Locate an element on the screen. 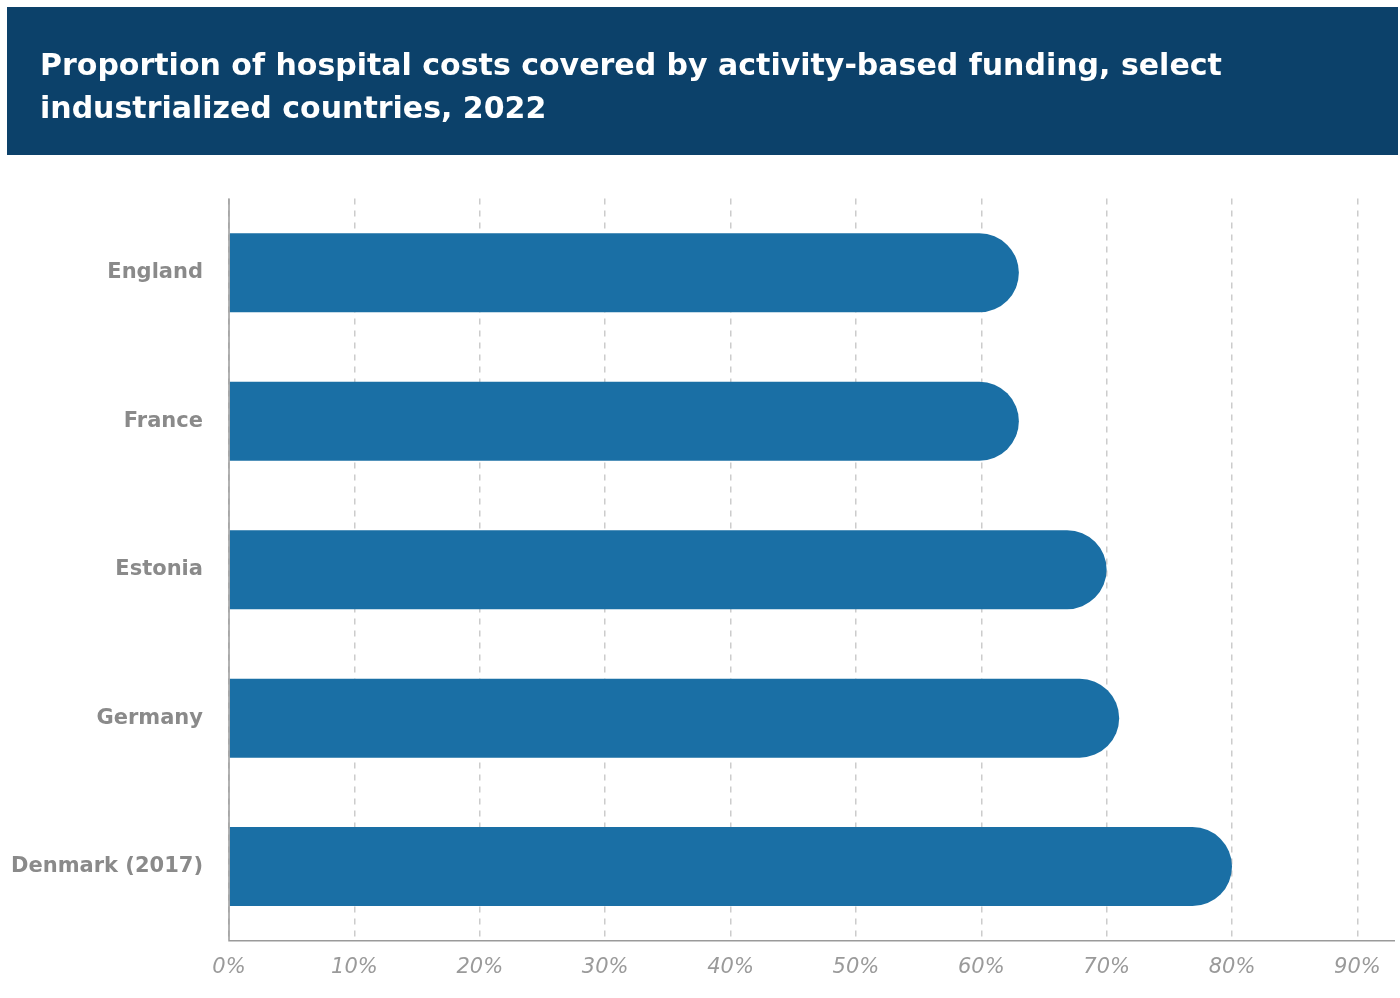  x-tick-label: 40% is located at coordinates (730, 965).